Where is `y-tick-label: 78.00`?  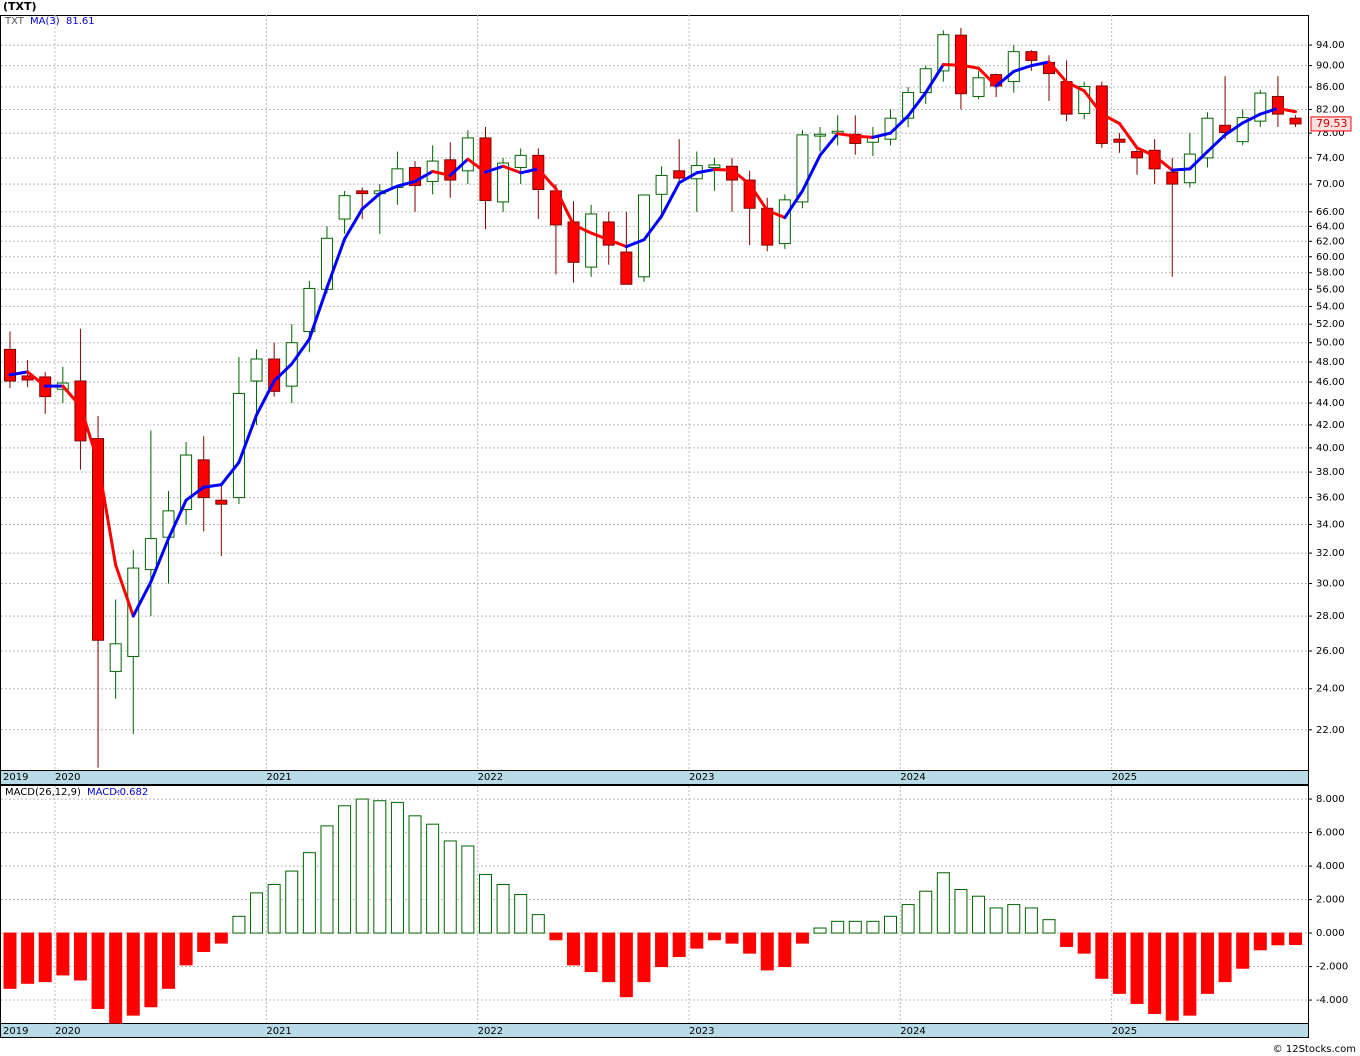
y-tick-label: 78.00 is located at coordinates (1330, 133).